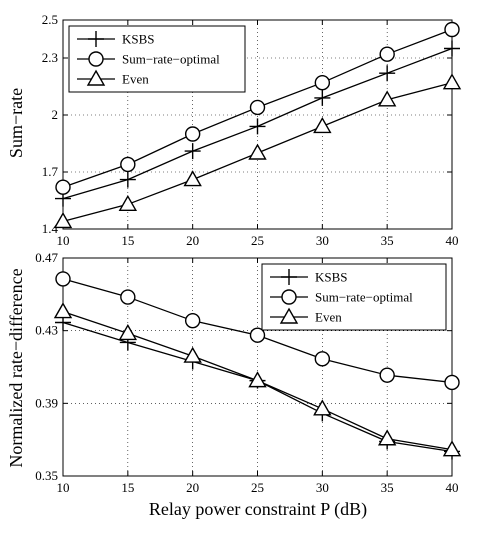  I want to click on y-tick-label: 1.7, so click(50, 171).